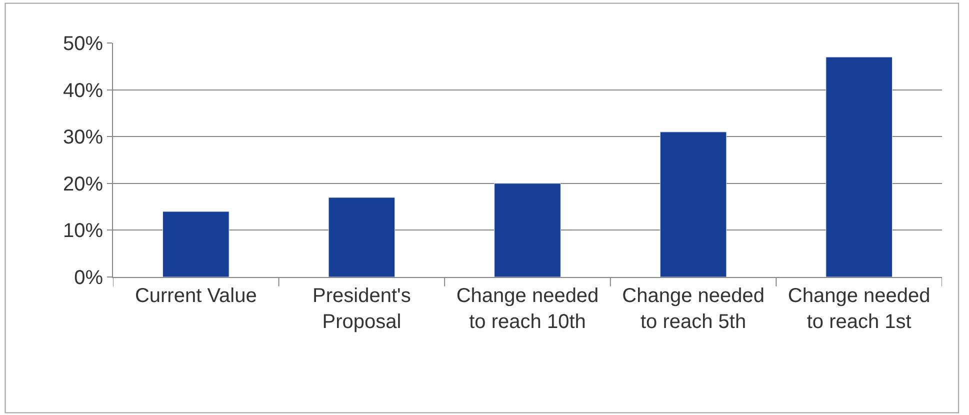 The image size is (969, 415). What do you see at coordinates (859, 309) in the screenshot?
I see `x-tick-label: Change needed to reach 1st` at bounding box center [859, 309].